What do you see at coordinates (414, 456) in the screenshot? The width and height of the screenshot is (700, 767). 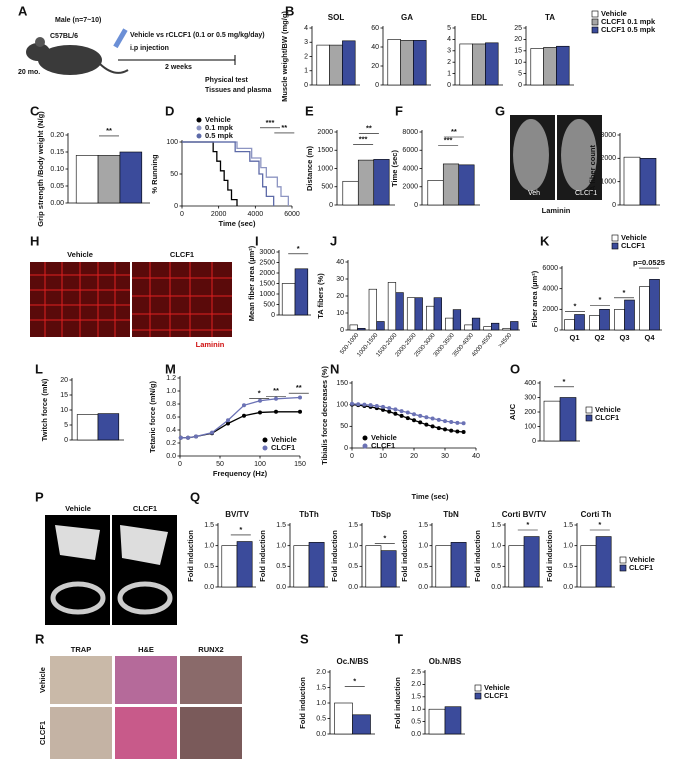 I see `x-tick-label: 20` at bounding box center [414, 456].